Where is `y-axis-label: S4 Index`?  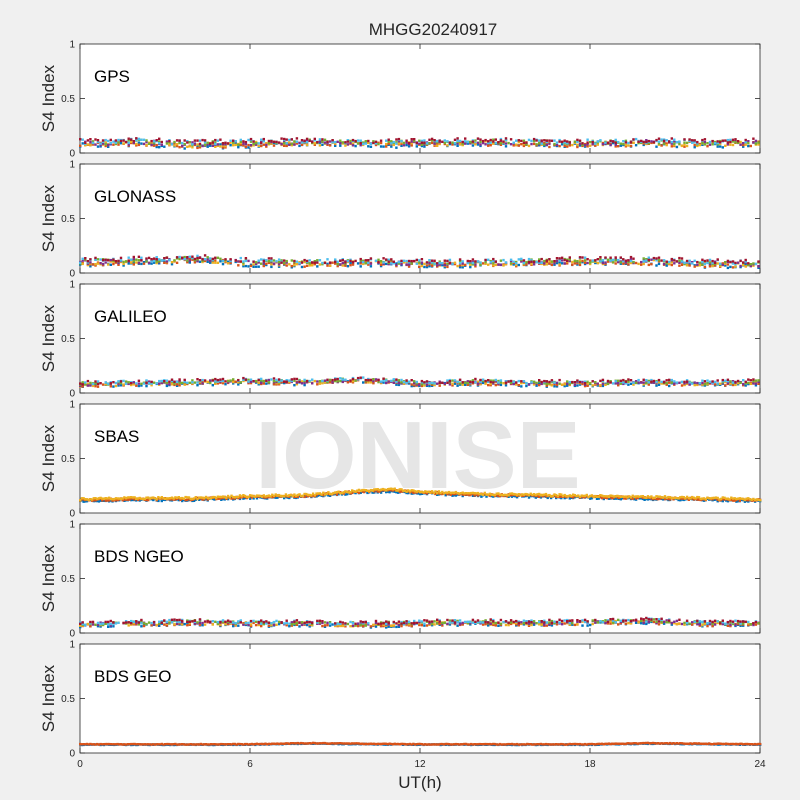
y-axis-label: S4 Index is located at coordinates (48, 458).